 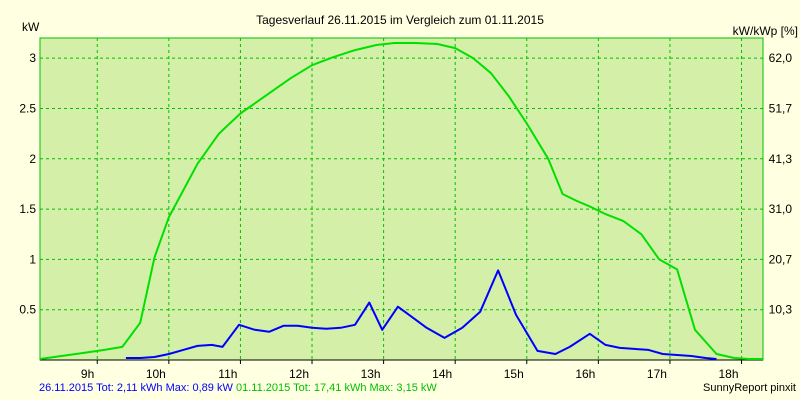 I want to click on x-tick-label: 14h, so click(x=442, y=374).